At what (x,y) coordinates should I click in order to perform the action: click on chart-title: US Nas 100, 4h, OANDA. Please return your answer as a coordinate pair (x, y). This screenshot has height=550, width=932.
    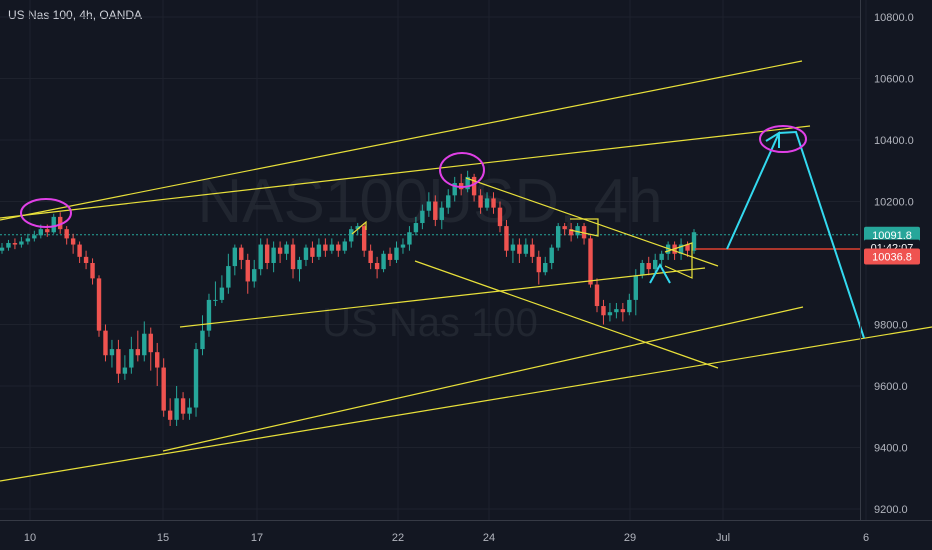
    Looking at the image, I should click on (75, 15).